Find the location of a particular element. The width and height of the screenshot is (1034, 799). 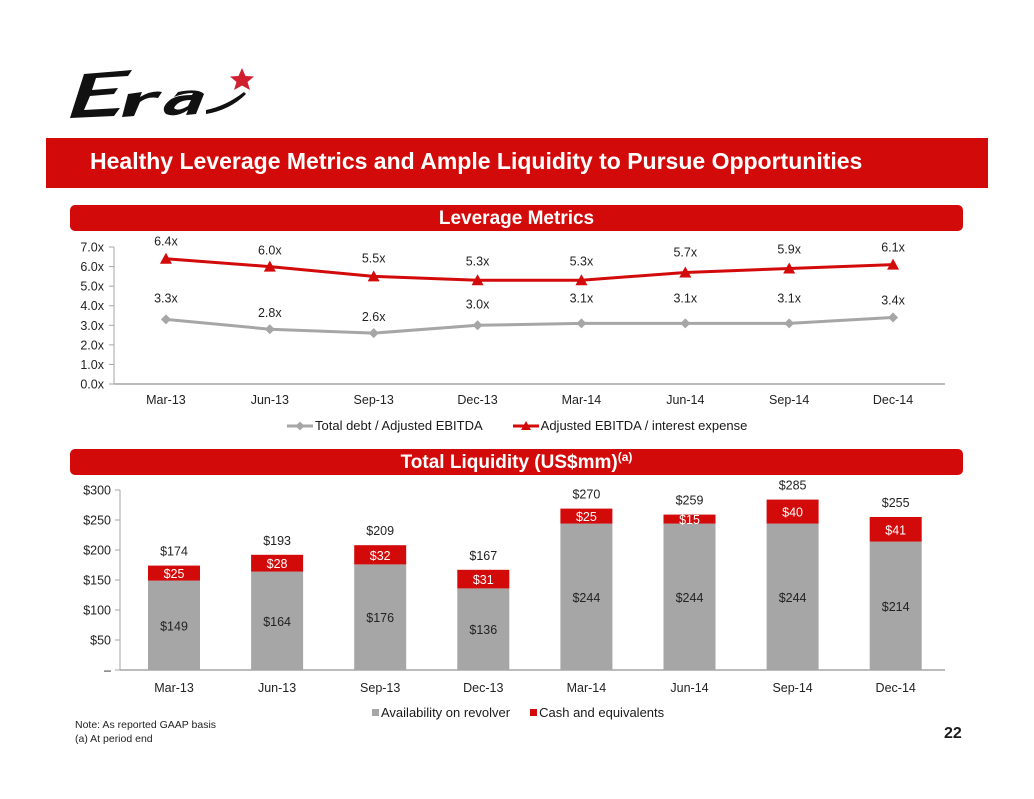

bar-label-revolver: $176 is located at coordinates (380, 618).